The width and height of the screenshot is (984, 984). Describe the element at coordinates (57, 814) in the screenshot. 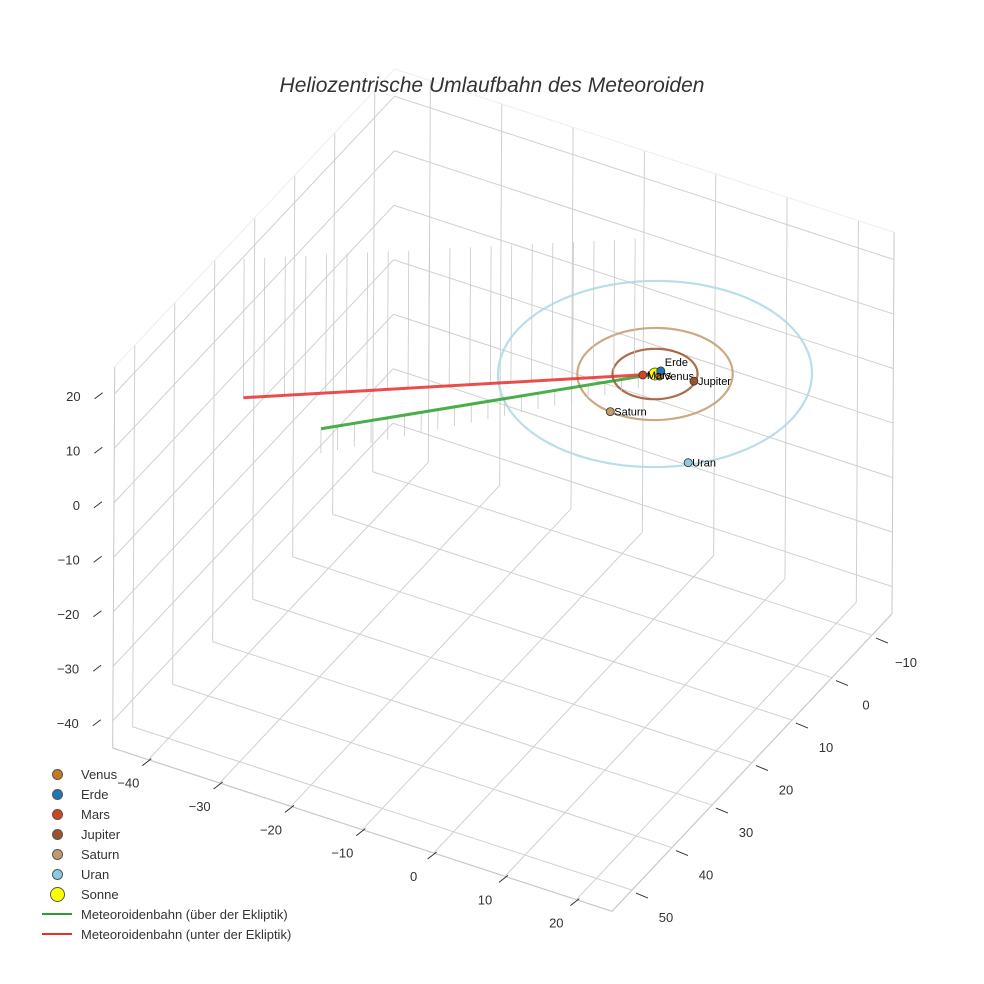

I see `mars-marker-icon` at that location.